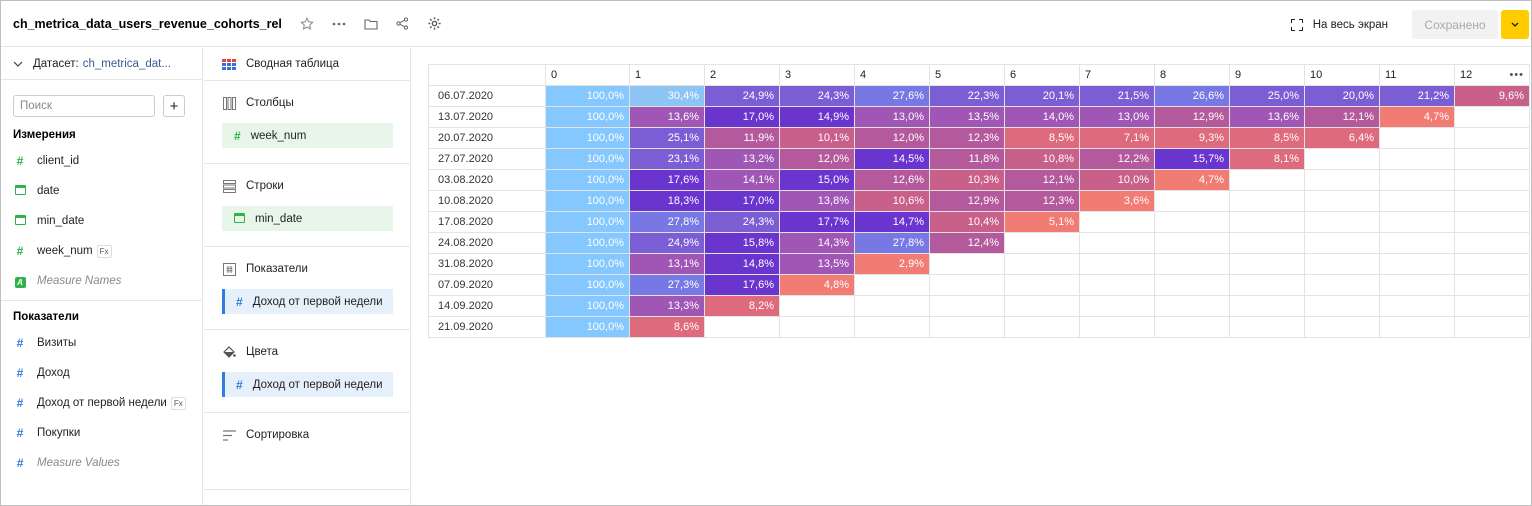 The width and height of the screenshot is (1532, 506). I want to click on column-header: 2, so click(742, 75).